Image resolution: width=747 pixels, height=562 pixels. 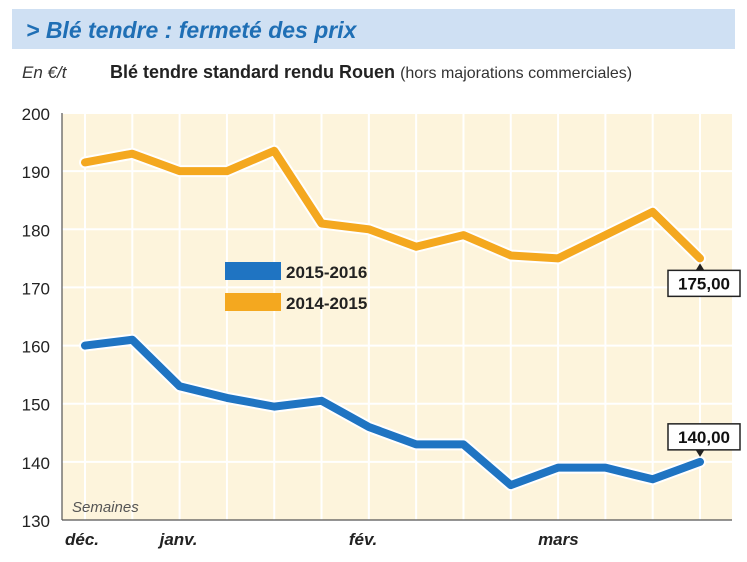 I want to click on y-axis-unit-label: En €/t, so click(x=44, y=72).